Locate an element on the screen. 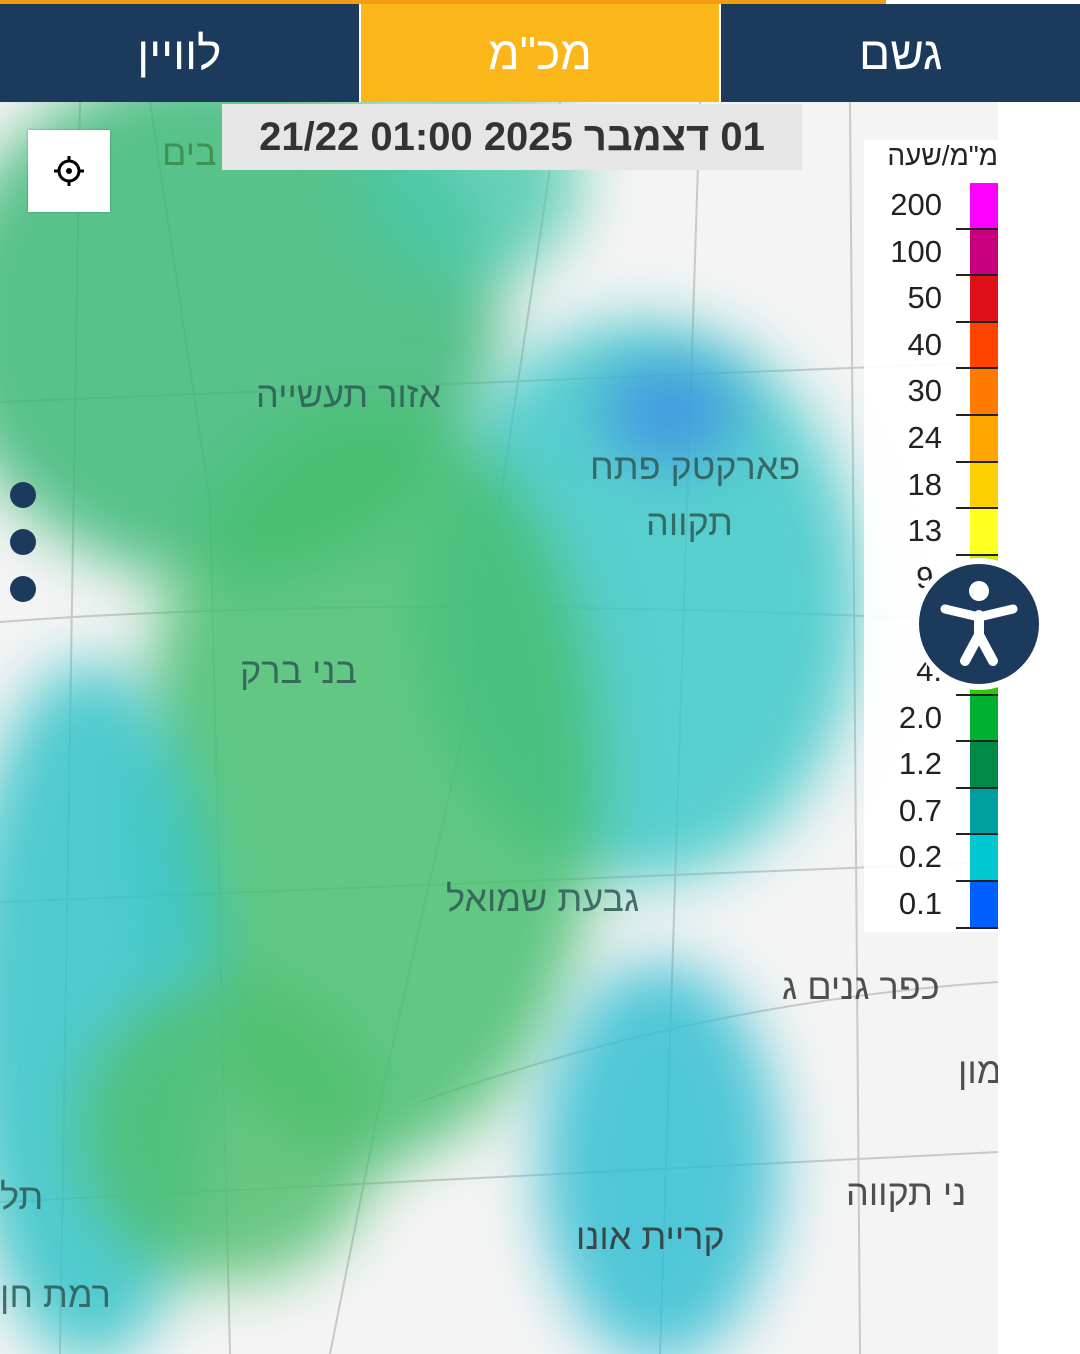 Image resolution: width=1080 pixels, height=1354 pixels. place-label: רמת חן is located at coordinates (55, 1294).